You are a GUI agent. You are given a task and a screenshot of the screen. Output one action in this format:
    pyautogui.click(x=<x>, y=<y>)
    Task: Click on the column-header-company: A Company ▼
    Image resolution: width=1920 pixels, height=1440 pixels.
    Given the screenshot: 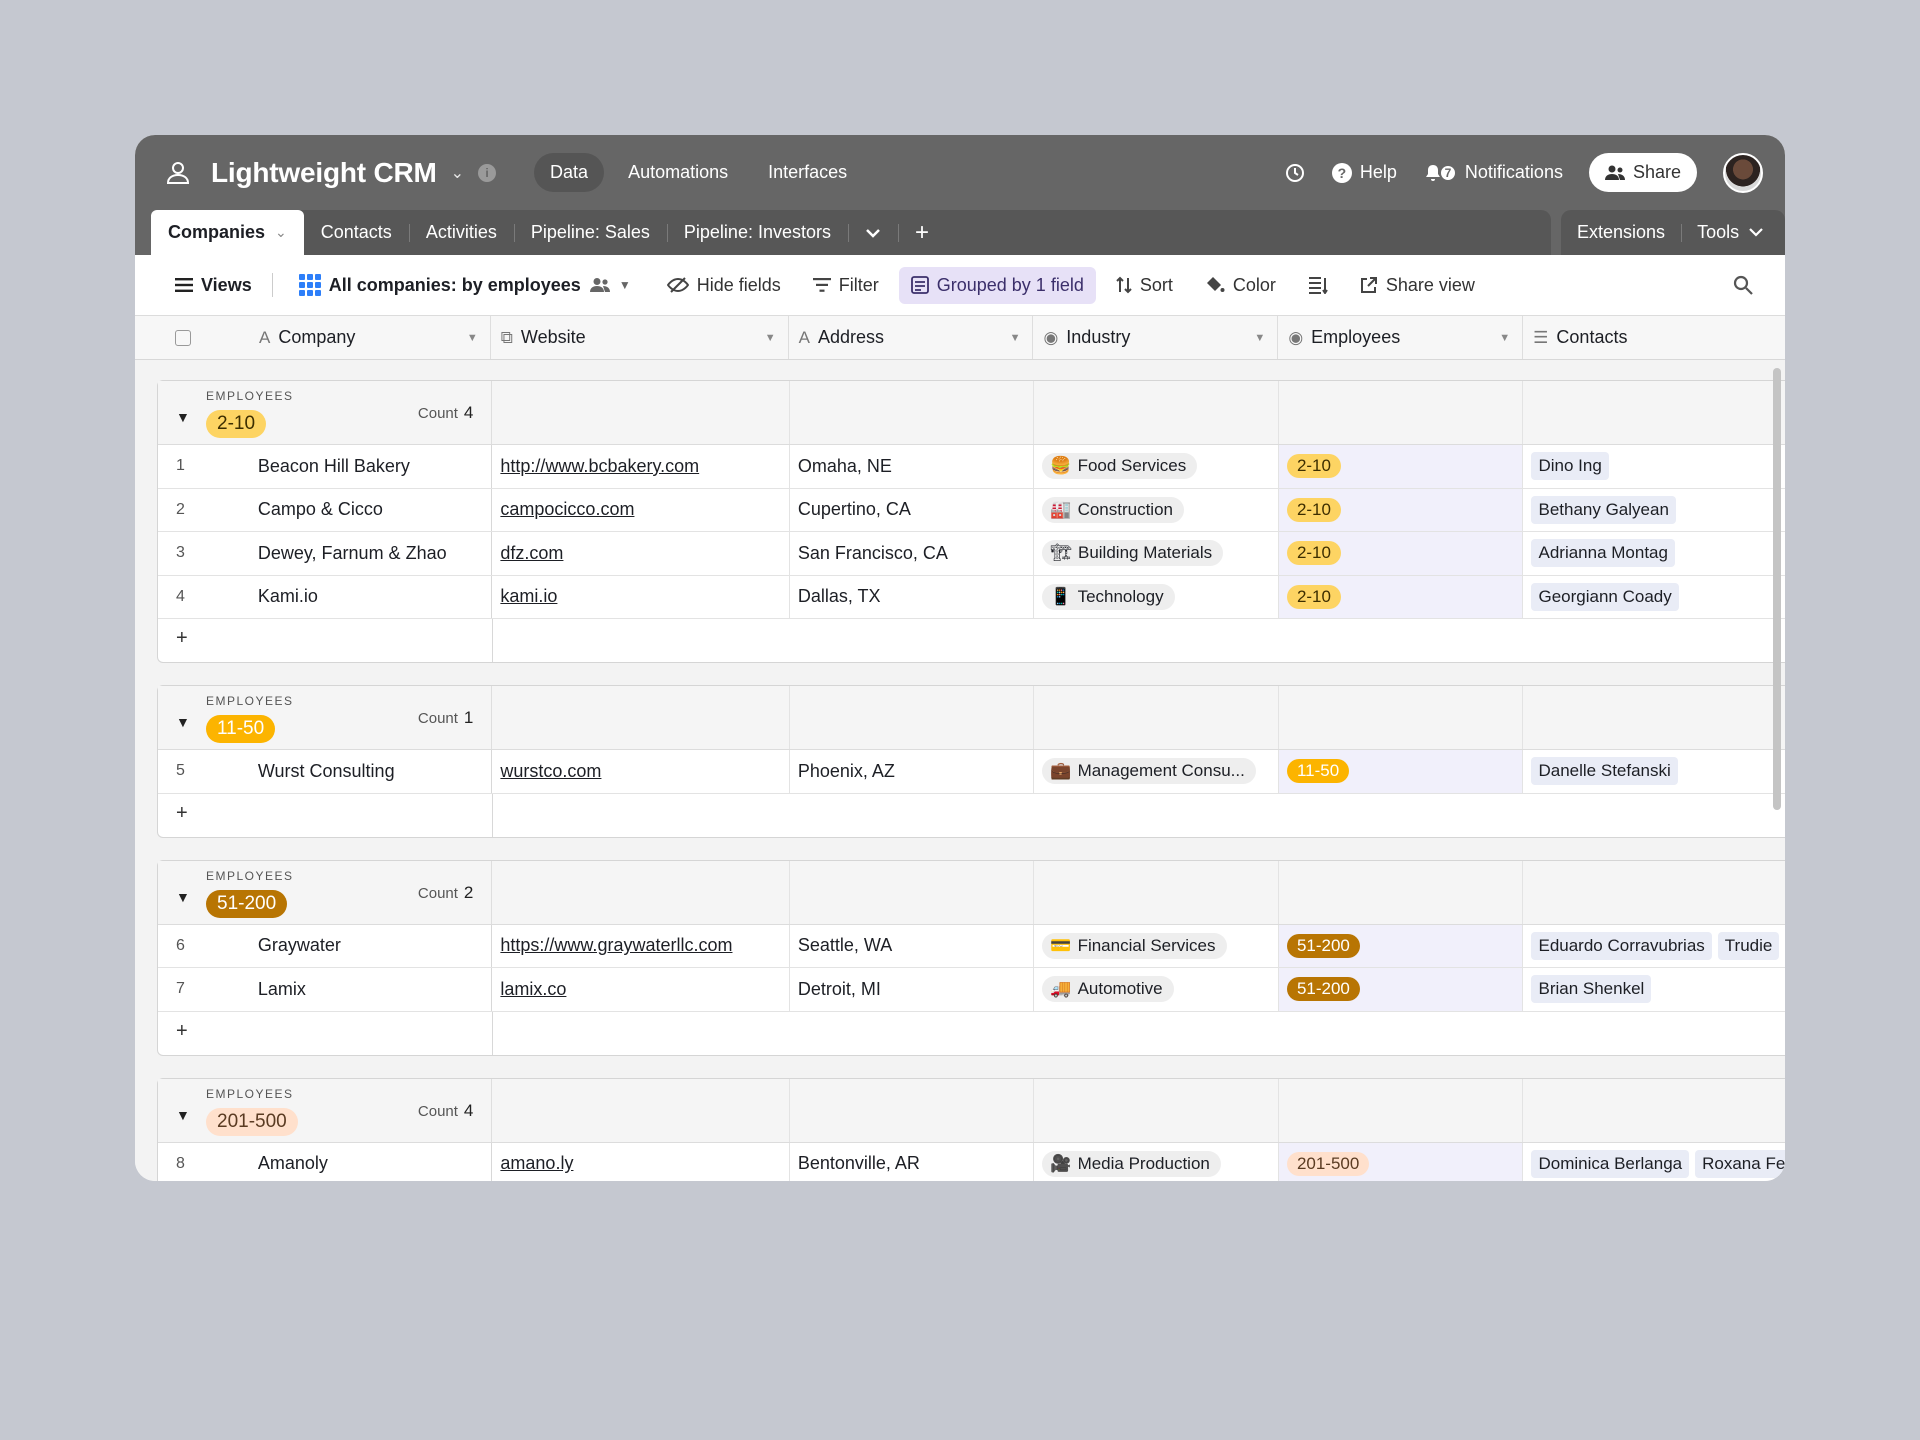 What is the action you would take?
    pyautogui.click(x=313, y=337)
    